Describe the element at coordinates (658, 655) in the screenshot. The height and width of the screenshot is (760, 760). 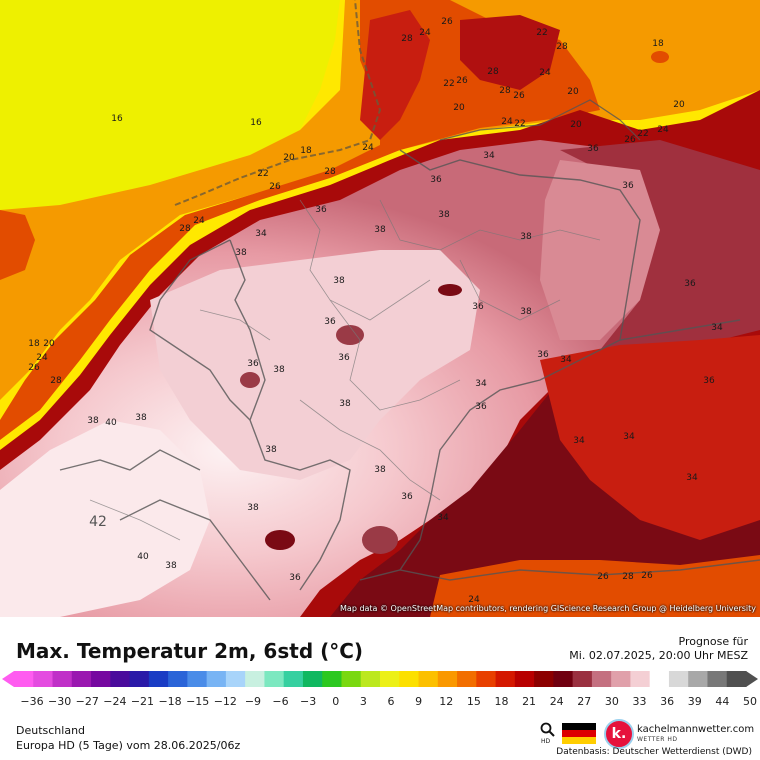
I see `forecast-date: Mi. 02.07.2025, 20:00 Uhr MESZ` at that location.